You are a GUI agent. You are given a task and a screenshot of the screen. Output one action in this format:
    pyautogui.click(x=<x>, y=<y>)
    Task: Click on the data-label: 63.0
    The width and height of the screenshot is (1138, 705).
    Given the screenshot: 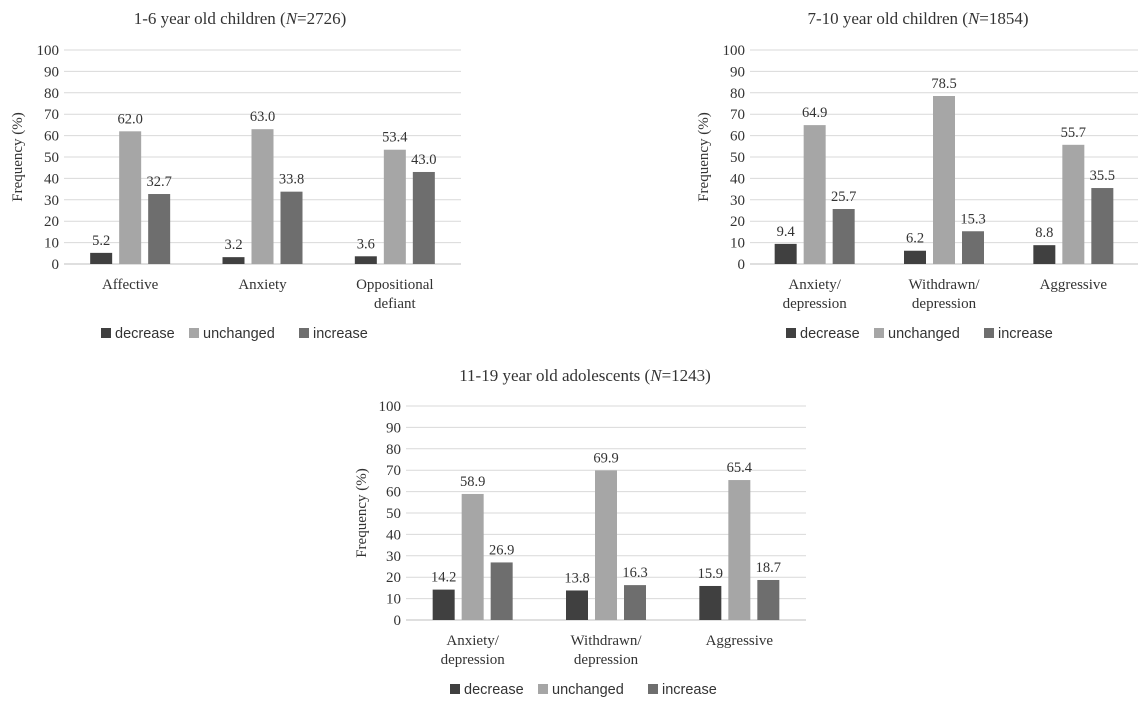 What is the action you would take?
    pyautogui.click(x=262, y=117)
    